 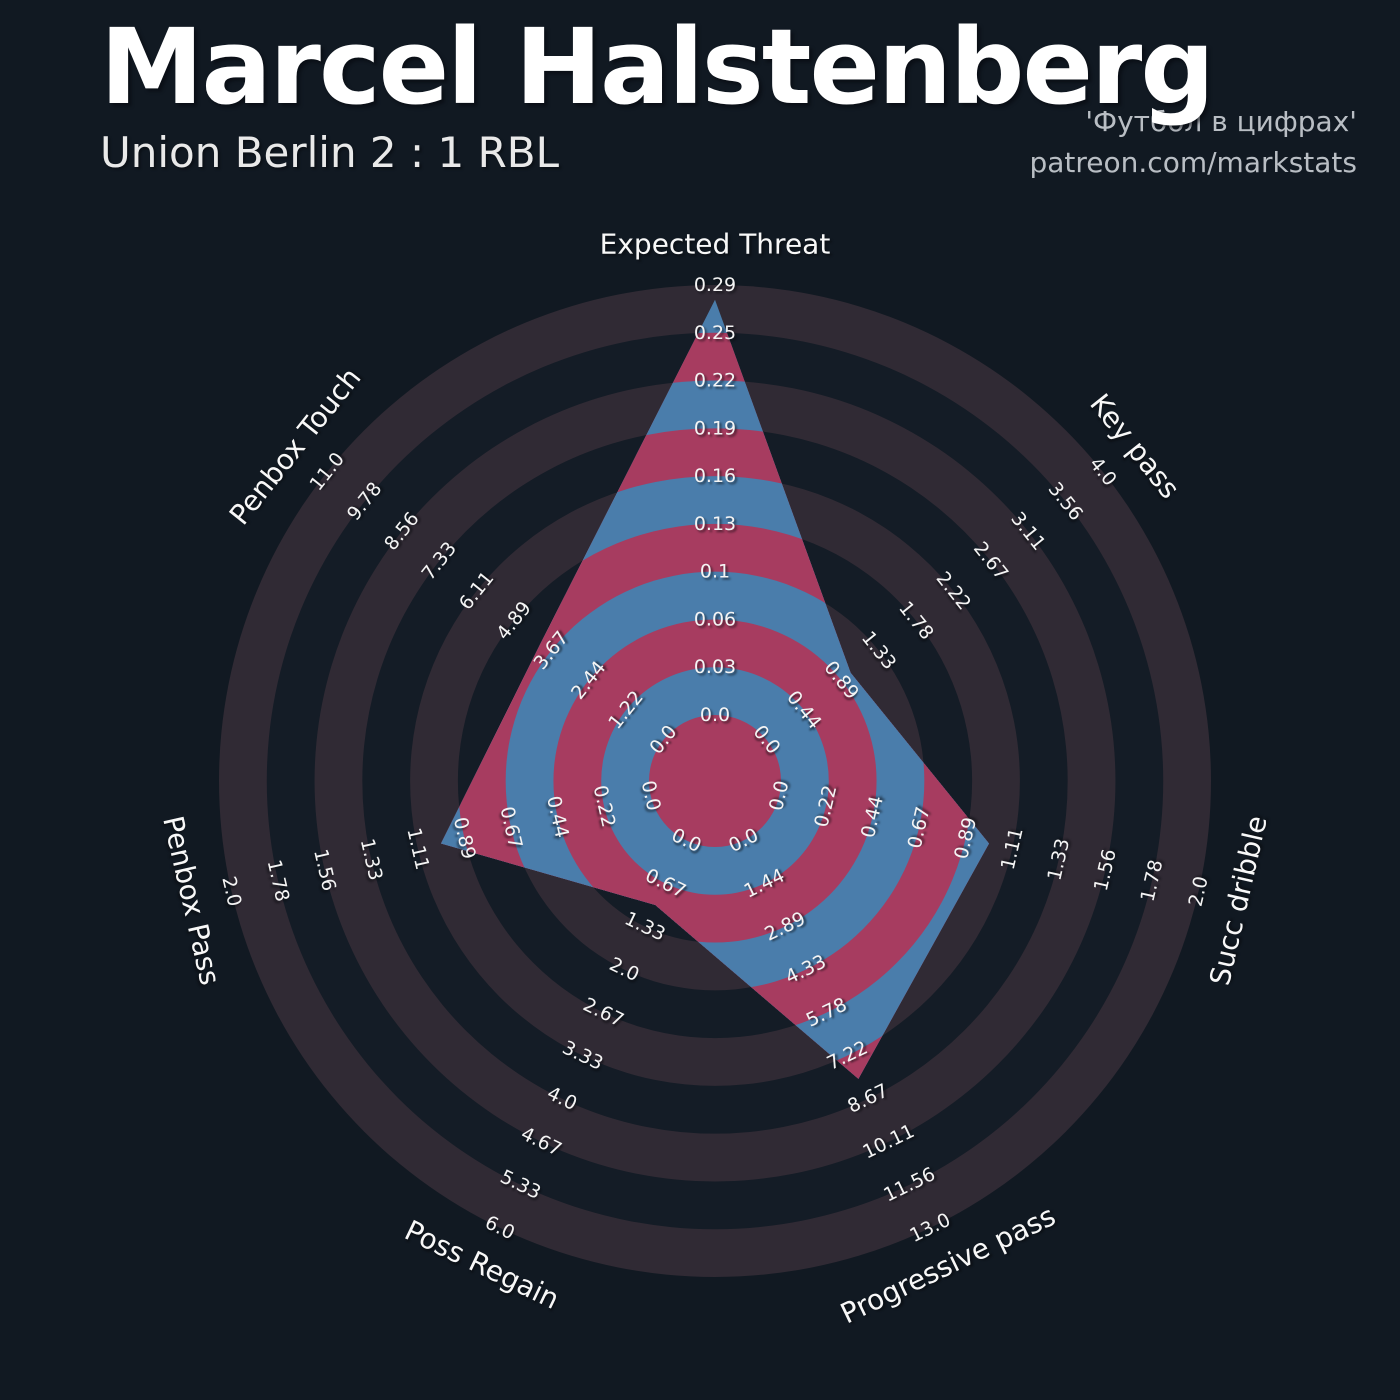 What do you see at coordinates (1193, 162) in the screenshot?
I see `watermark-url: patreon.com/markstats` at bounding box center [1193, 162].